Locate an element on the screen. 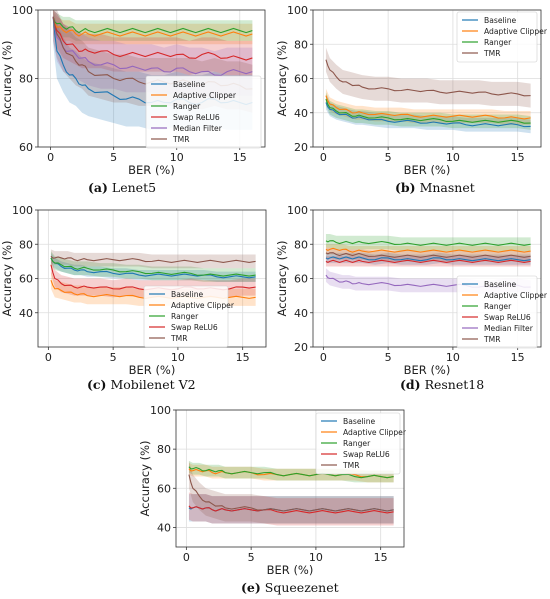 Image resolution: width=550 pixels, height=599 pixels. series-line-median-filter is located at coordinates (152, 46).